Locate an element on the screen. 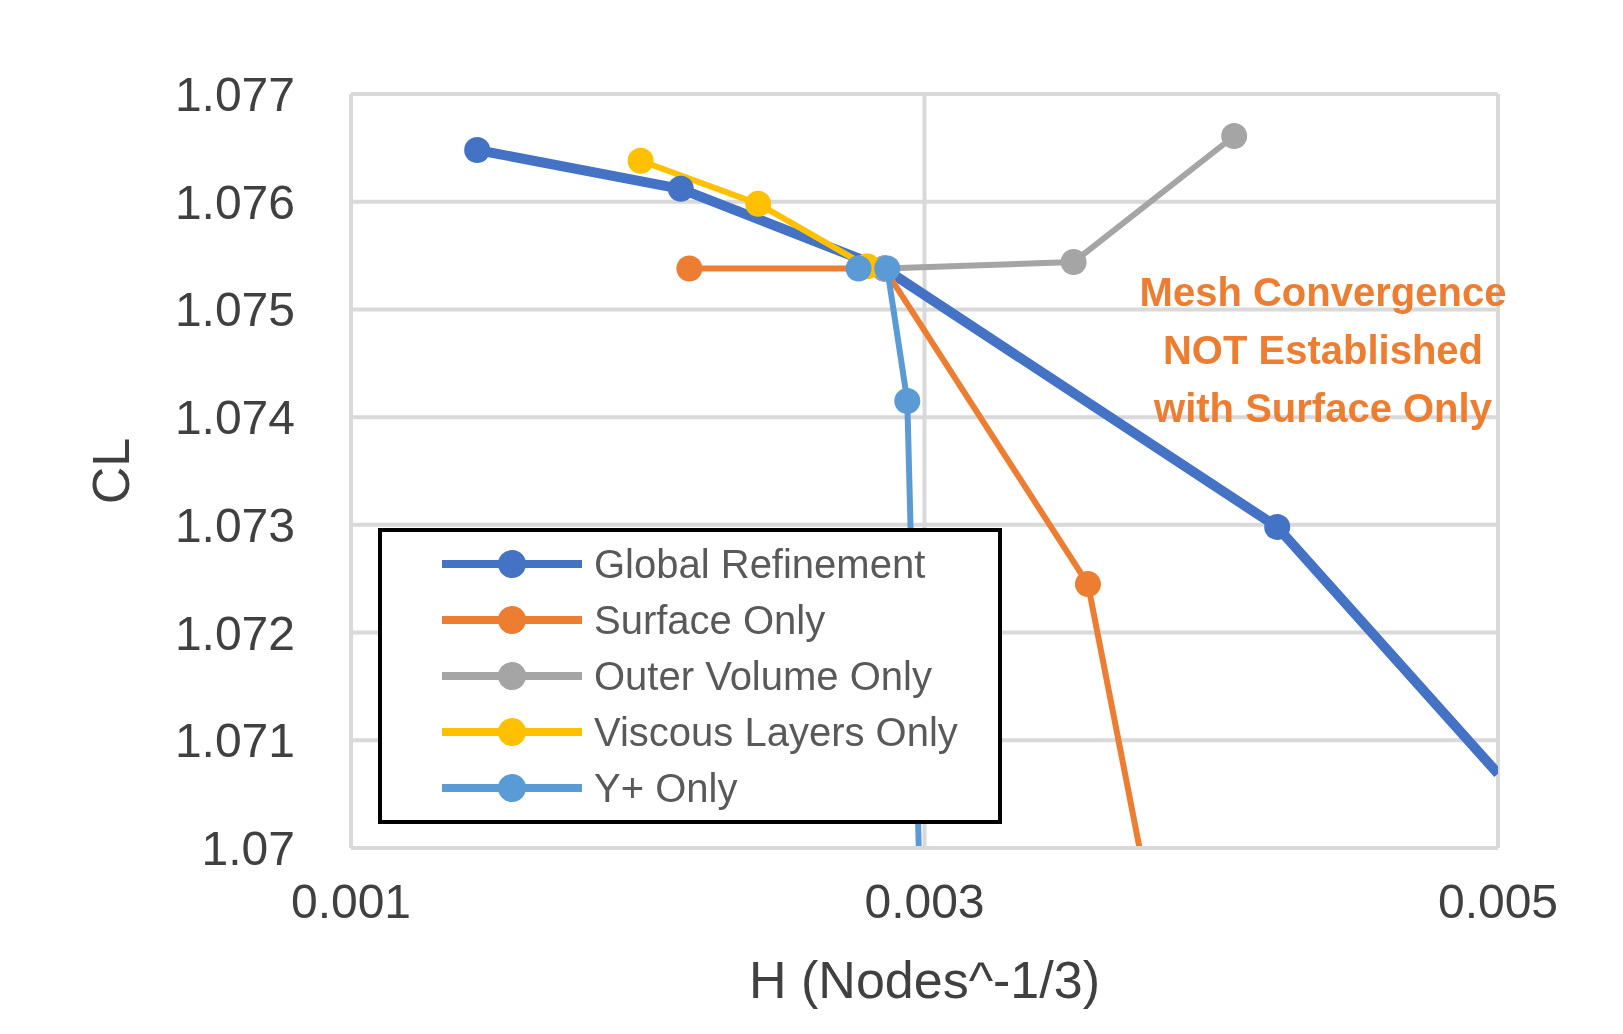 The width and height of the screenshot is (1623, 1034). x-tick-label: 0.003 is located at coordinates (924, 902).